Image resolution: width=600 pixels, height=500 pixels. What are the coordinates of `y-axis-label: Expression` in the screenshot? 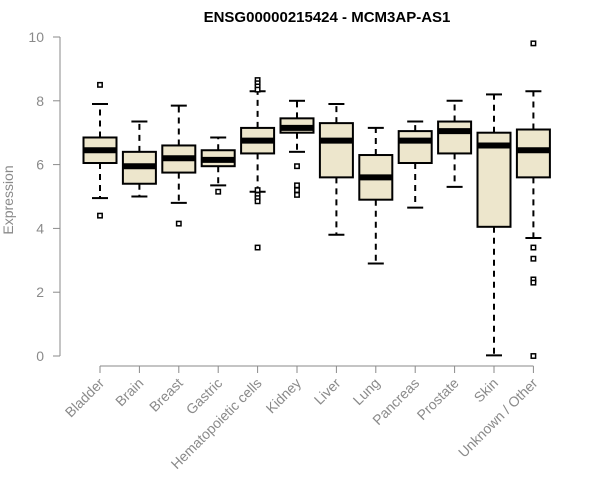 It's located at (8, 199).